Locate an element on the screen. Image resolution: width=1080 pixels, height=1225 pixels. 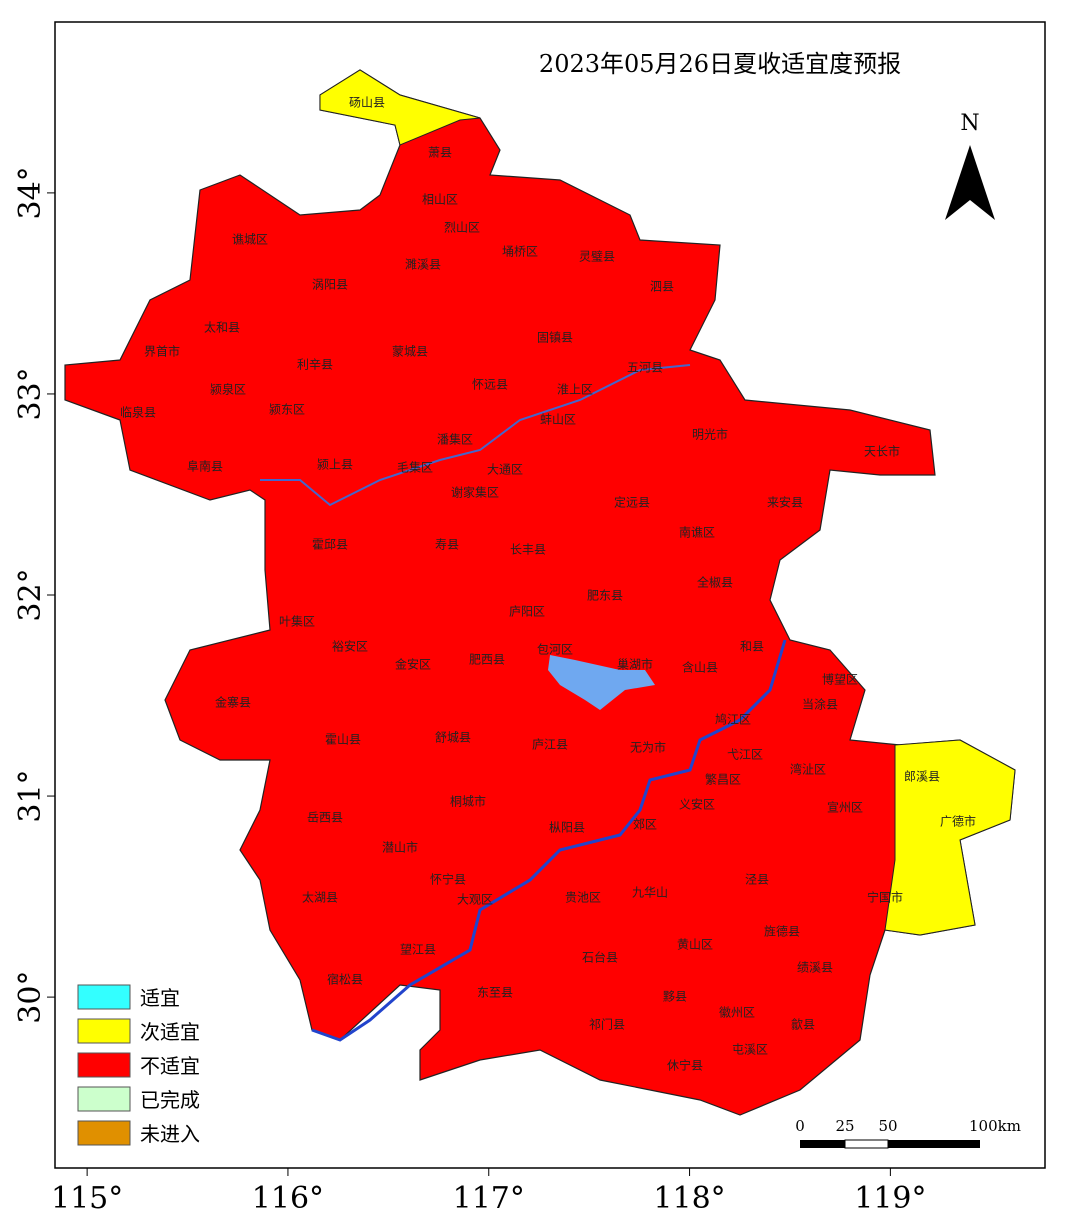
region-label: 当涂县 is located at coordinates (820, 704).